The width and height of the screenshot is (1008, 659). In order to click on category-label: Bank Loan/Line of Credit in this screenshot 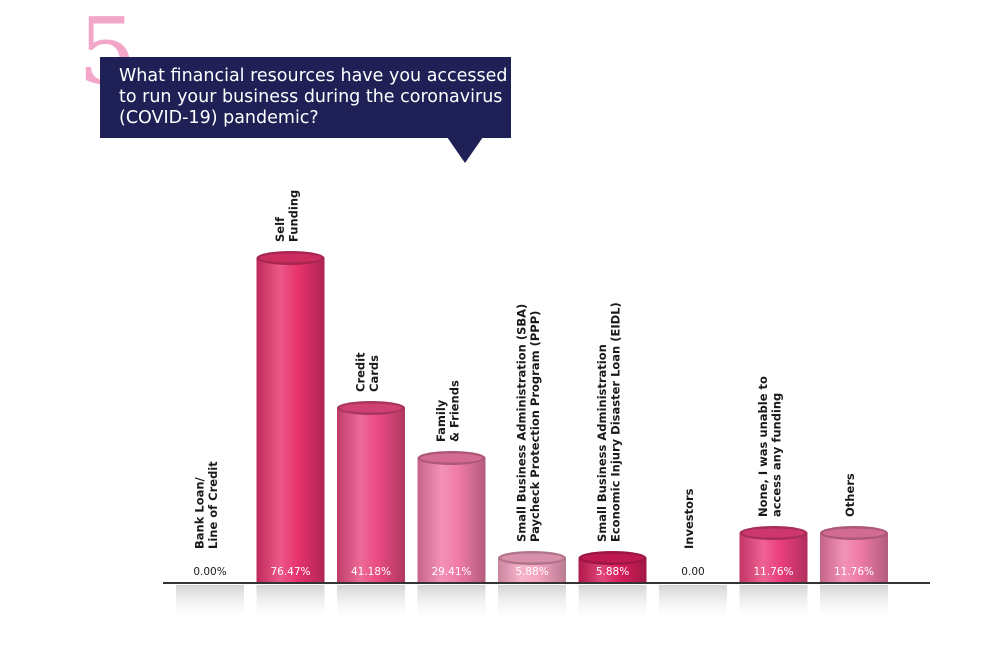, I will do `click(207, 505)`.